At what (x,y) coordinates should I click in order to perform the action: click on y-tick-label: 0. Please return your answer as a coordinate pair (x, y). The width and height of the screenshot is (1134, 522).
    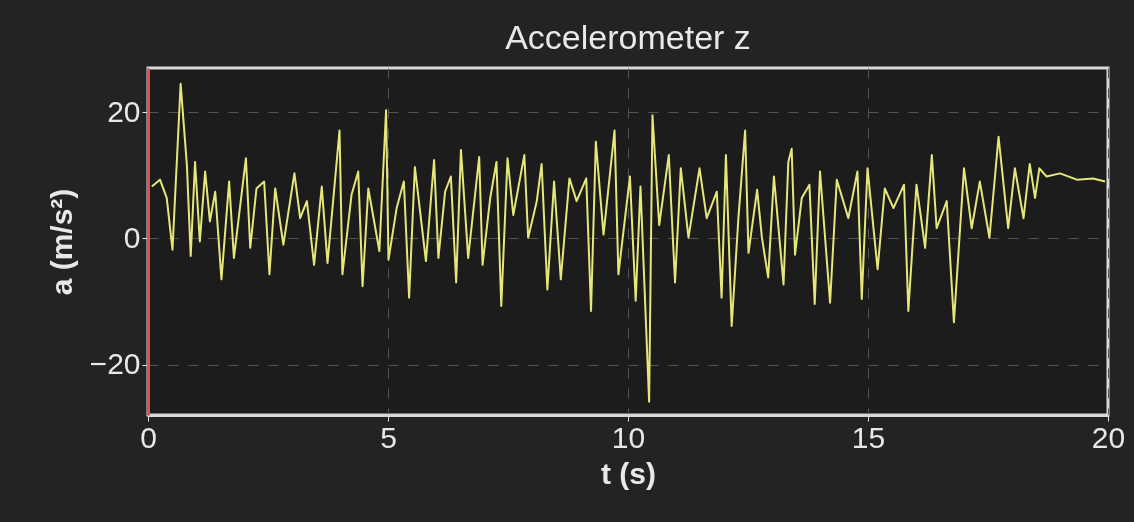
    Looking at the image, I should click on (132, 237).